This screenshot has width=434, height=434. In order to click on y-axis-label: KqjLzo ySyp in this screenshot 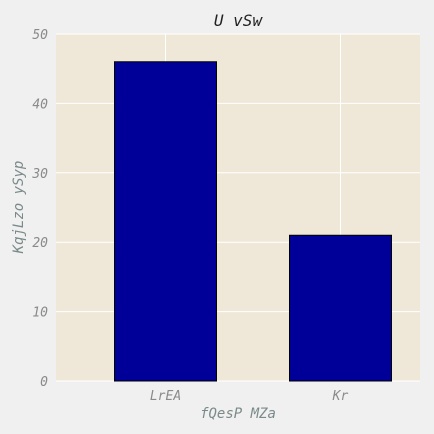, I will do `click(19, 208)`.